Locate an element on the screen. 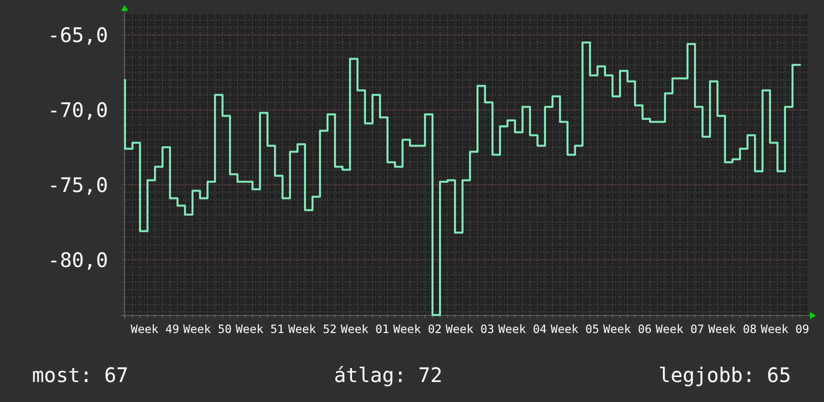 The image size is (824, 402). y-tick-label: -65,0 is located at coordinates (78, 35).